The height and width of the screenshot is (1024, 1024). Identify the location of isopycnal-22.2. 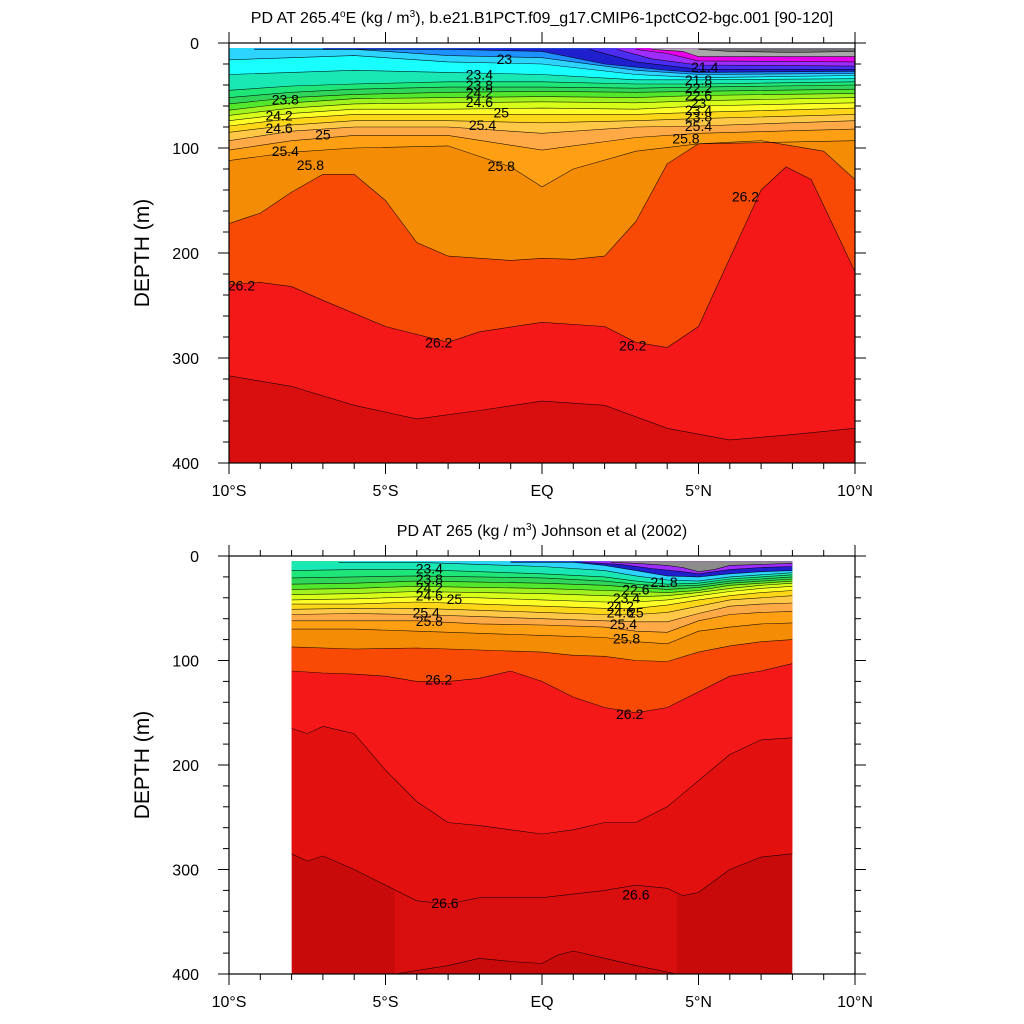
(736, 58).